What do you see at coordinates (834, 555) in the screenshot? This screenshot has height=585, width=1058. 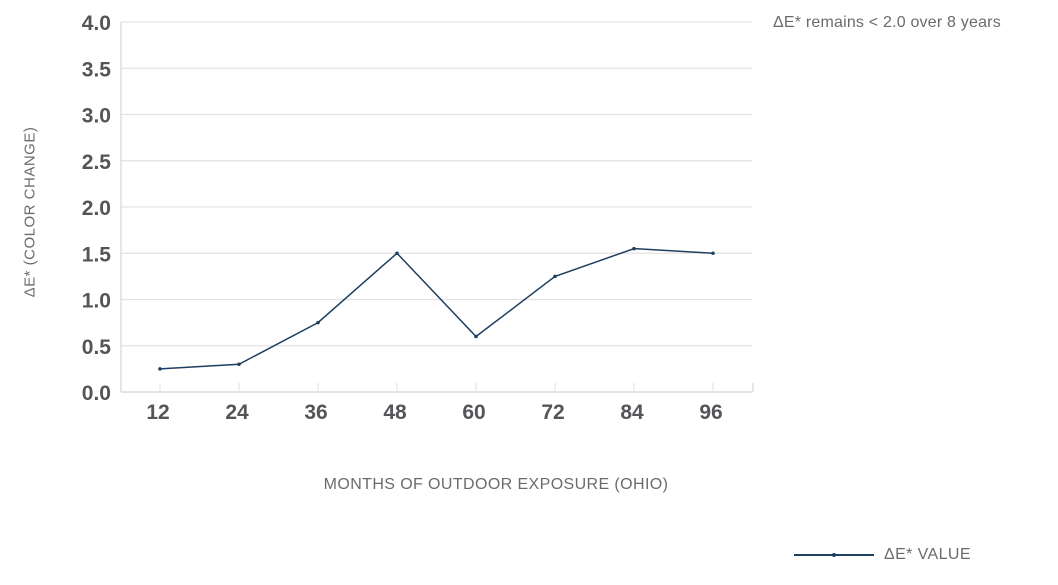 I see `legend-line-marker-icon` at bounding box center [834, 555].